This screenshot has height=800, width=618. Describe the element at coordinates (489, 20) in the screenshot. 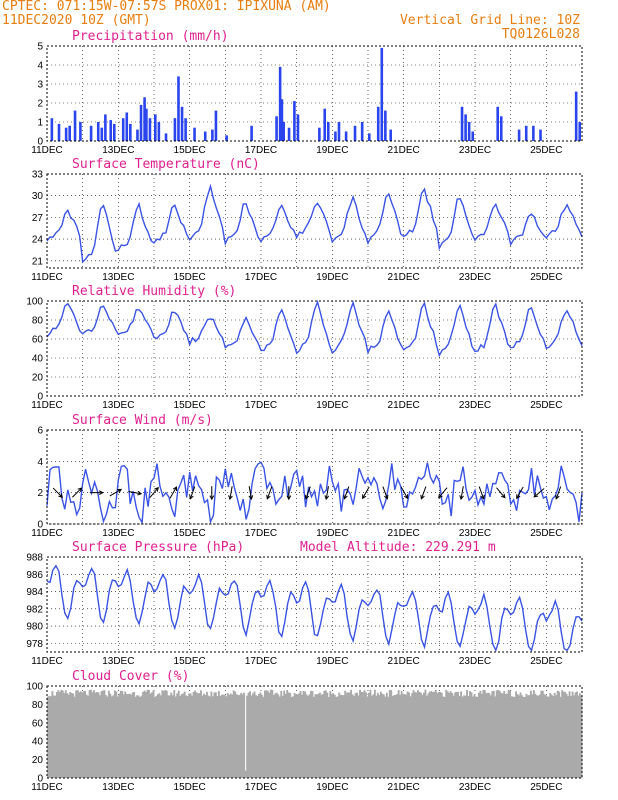

I see `header-line-2-right: Vertical Grid Line: 10Z` at that location.